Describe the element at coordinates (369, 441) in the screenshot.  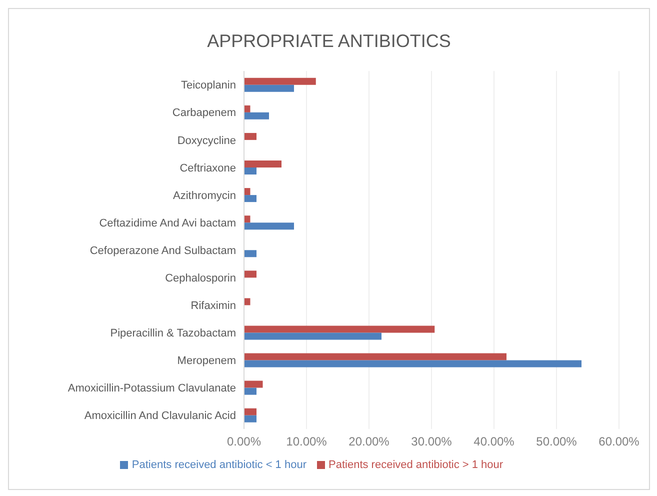
I see `x-tick-label: 20.00%` at that location.